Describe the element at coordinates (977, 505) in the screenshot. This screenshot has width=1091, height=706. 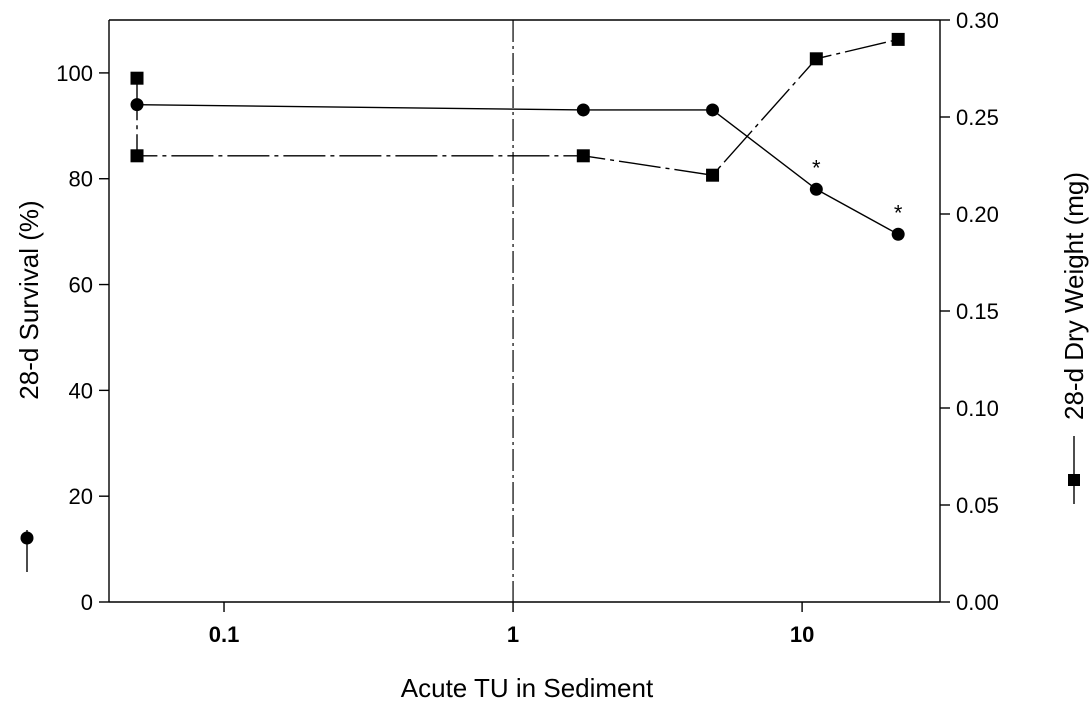
I see `right-y-tick-label: 0.05` at that location.